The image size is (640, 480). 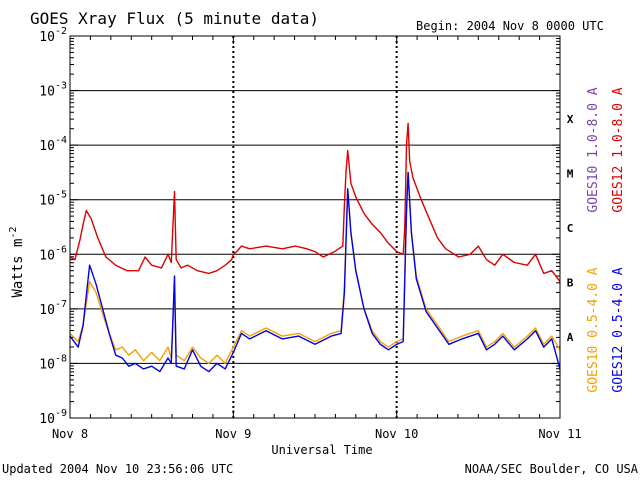 I want to click on chart-title: GOES Xray Flux (5 minute data), so click(x=174, y=18).